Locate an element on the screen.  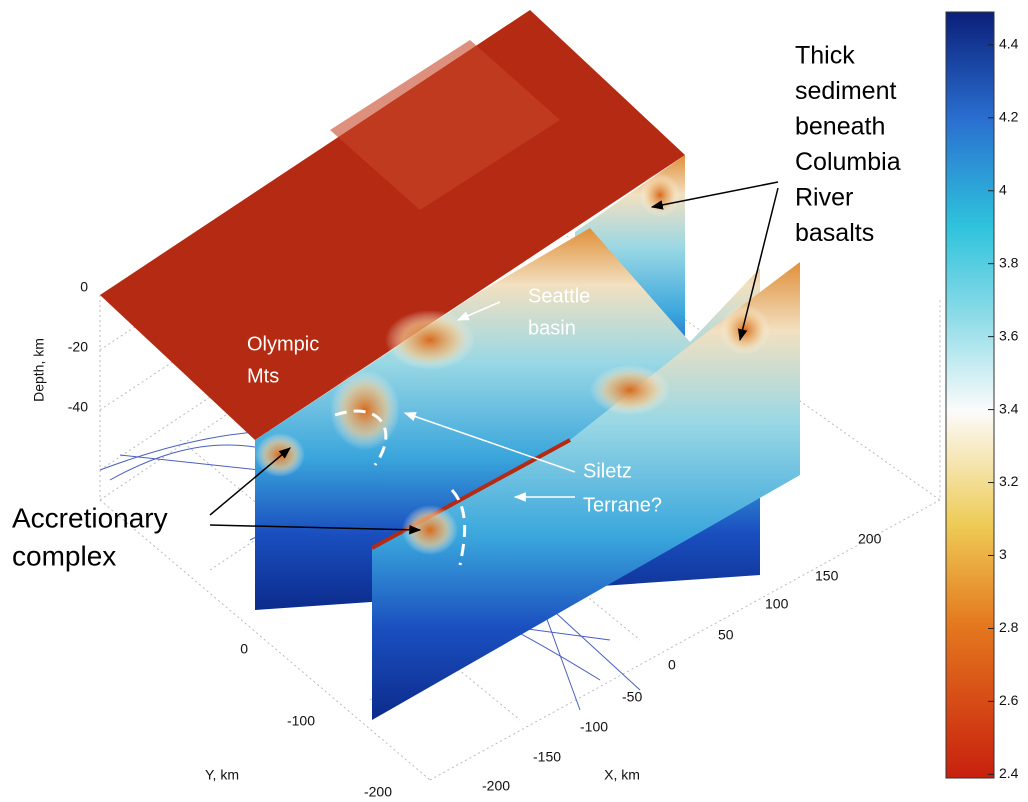
colorbar-ticks: 2.4 2.6 2.8 3 3.2 3.4 3.6 3.8 4 4.2 4.4 is located at coordinates (1003, 408).